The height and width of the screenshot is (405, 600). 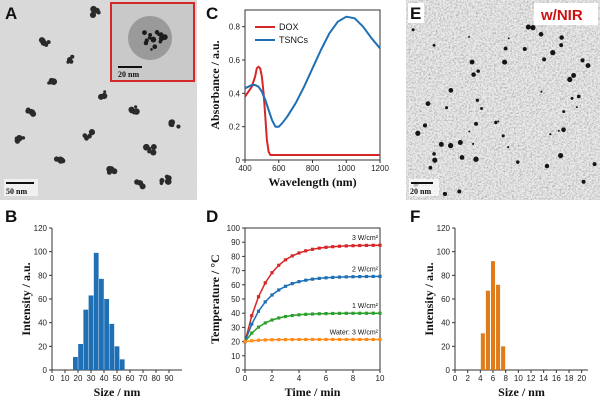 I want to click on x-tick-label: 18, so click(x=569, y=378).